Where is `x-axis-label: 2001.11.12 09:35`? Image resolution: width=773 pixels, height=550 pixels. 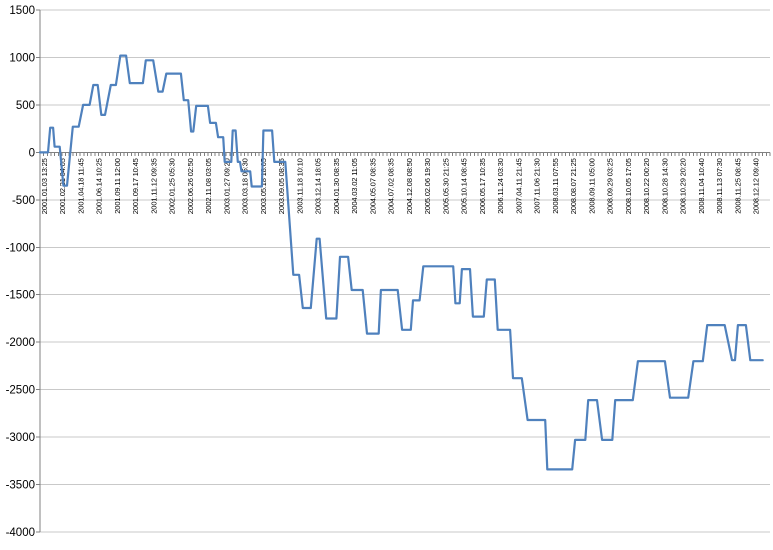 x-axis-label: 2001.11.12 09:35 is located at coordinates (154, 185).